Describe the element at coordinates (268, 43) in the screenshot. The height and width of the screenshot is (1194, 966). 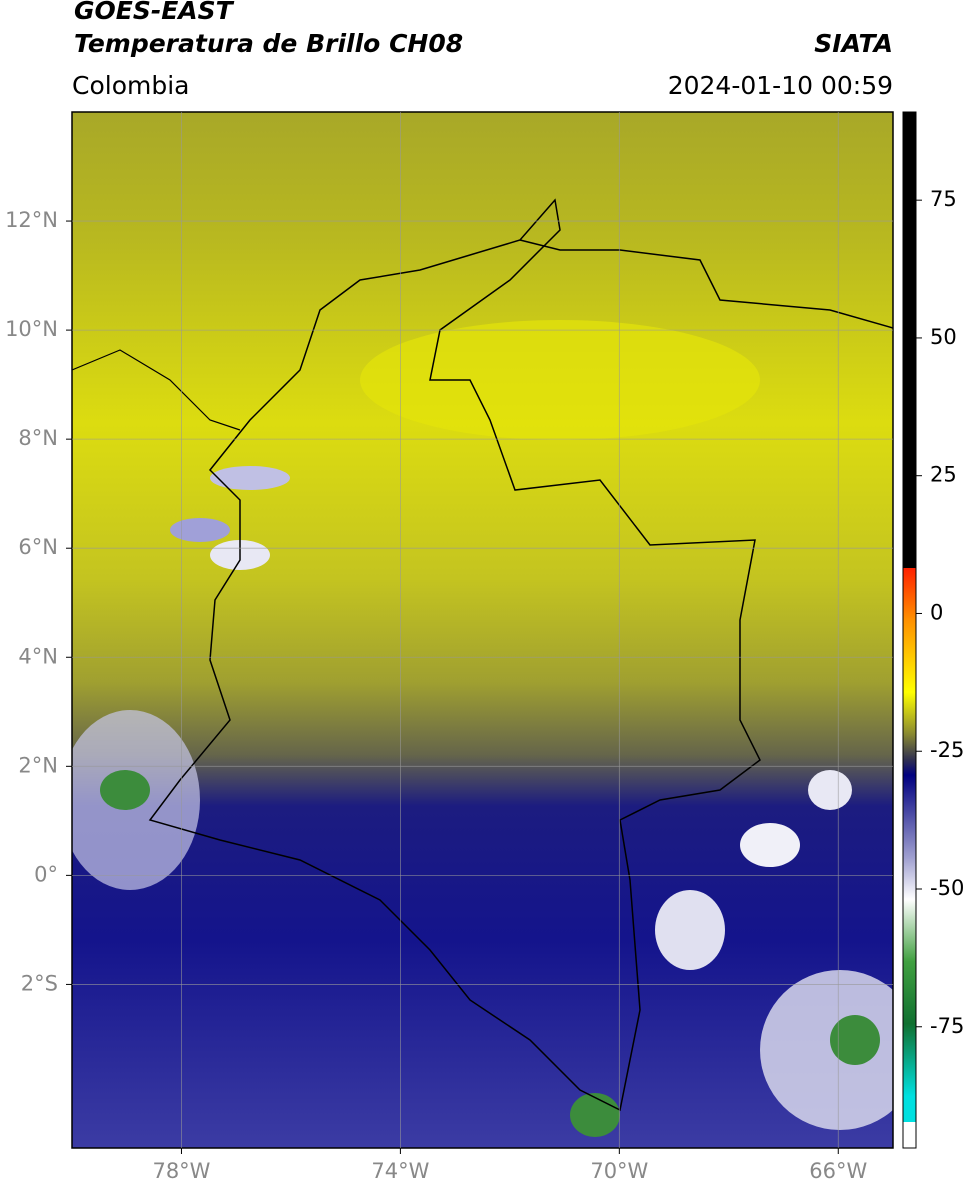
I see `subtitle: Temperatura de Brillo CH08` at that location.